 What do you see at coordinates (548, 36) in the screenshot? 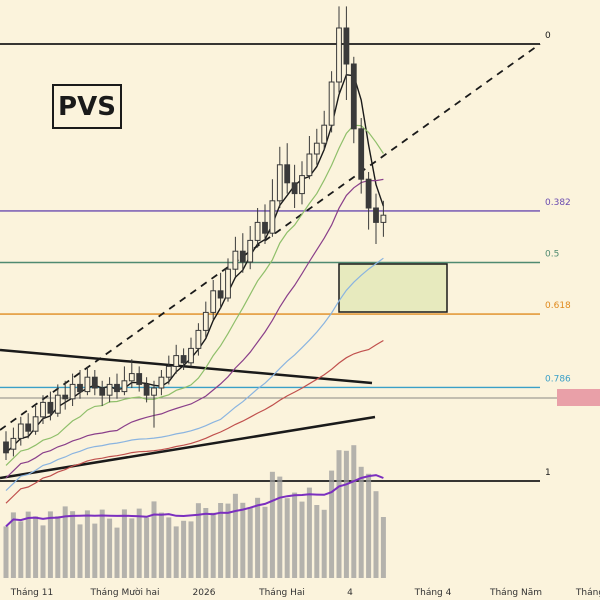
I see `fib-label-0: 0` at bounding box center [548, 36].